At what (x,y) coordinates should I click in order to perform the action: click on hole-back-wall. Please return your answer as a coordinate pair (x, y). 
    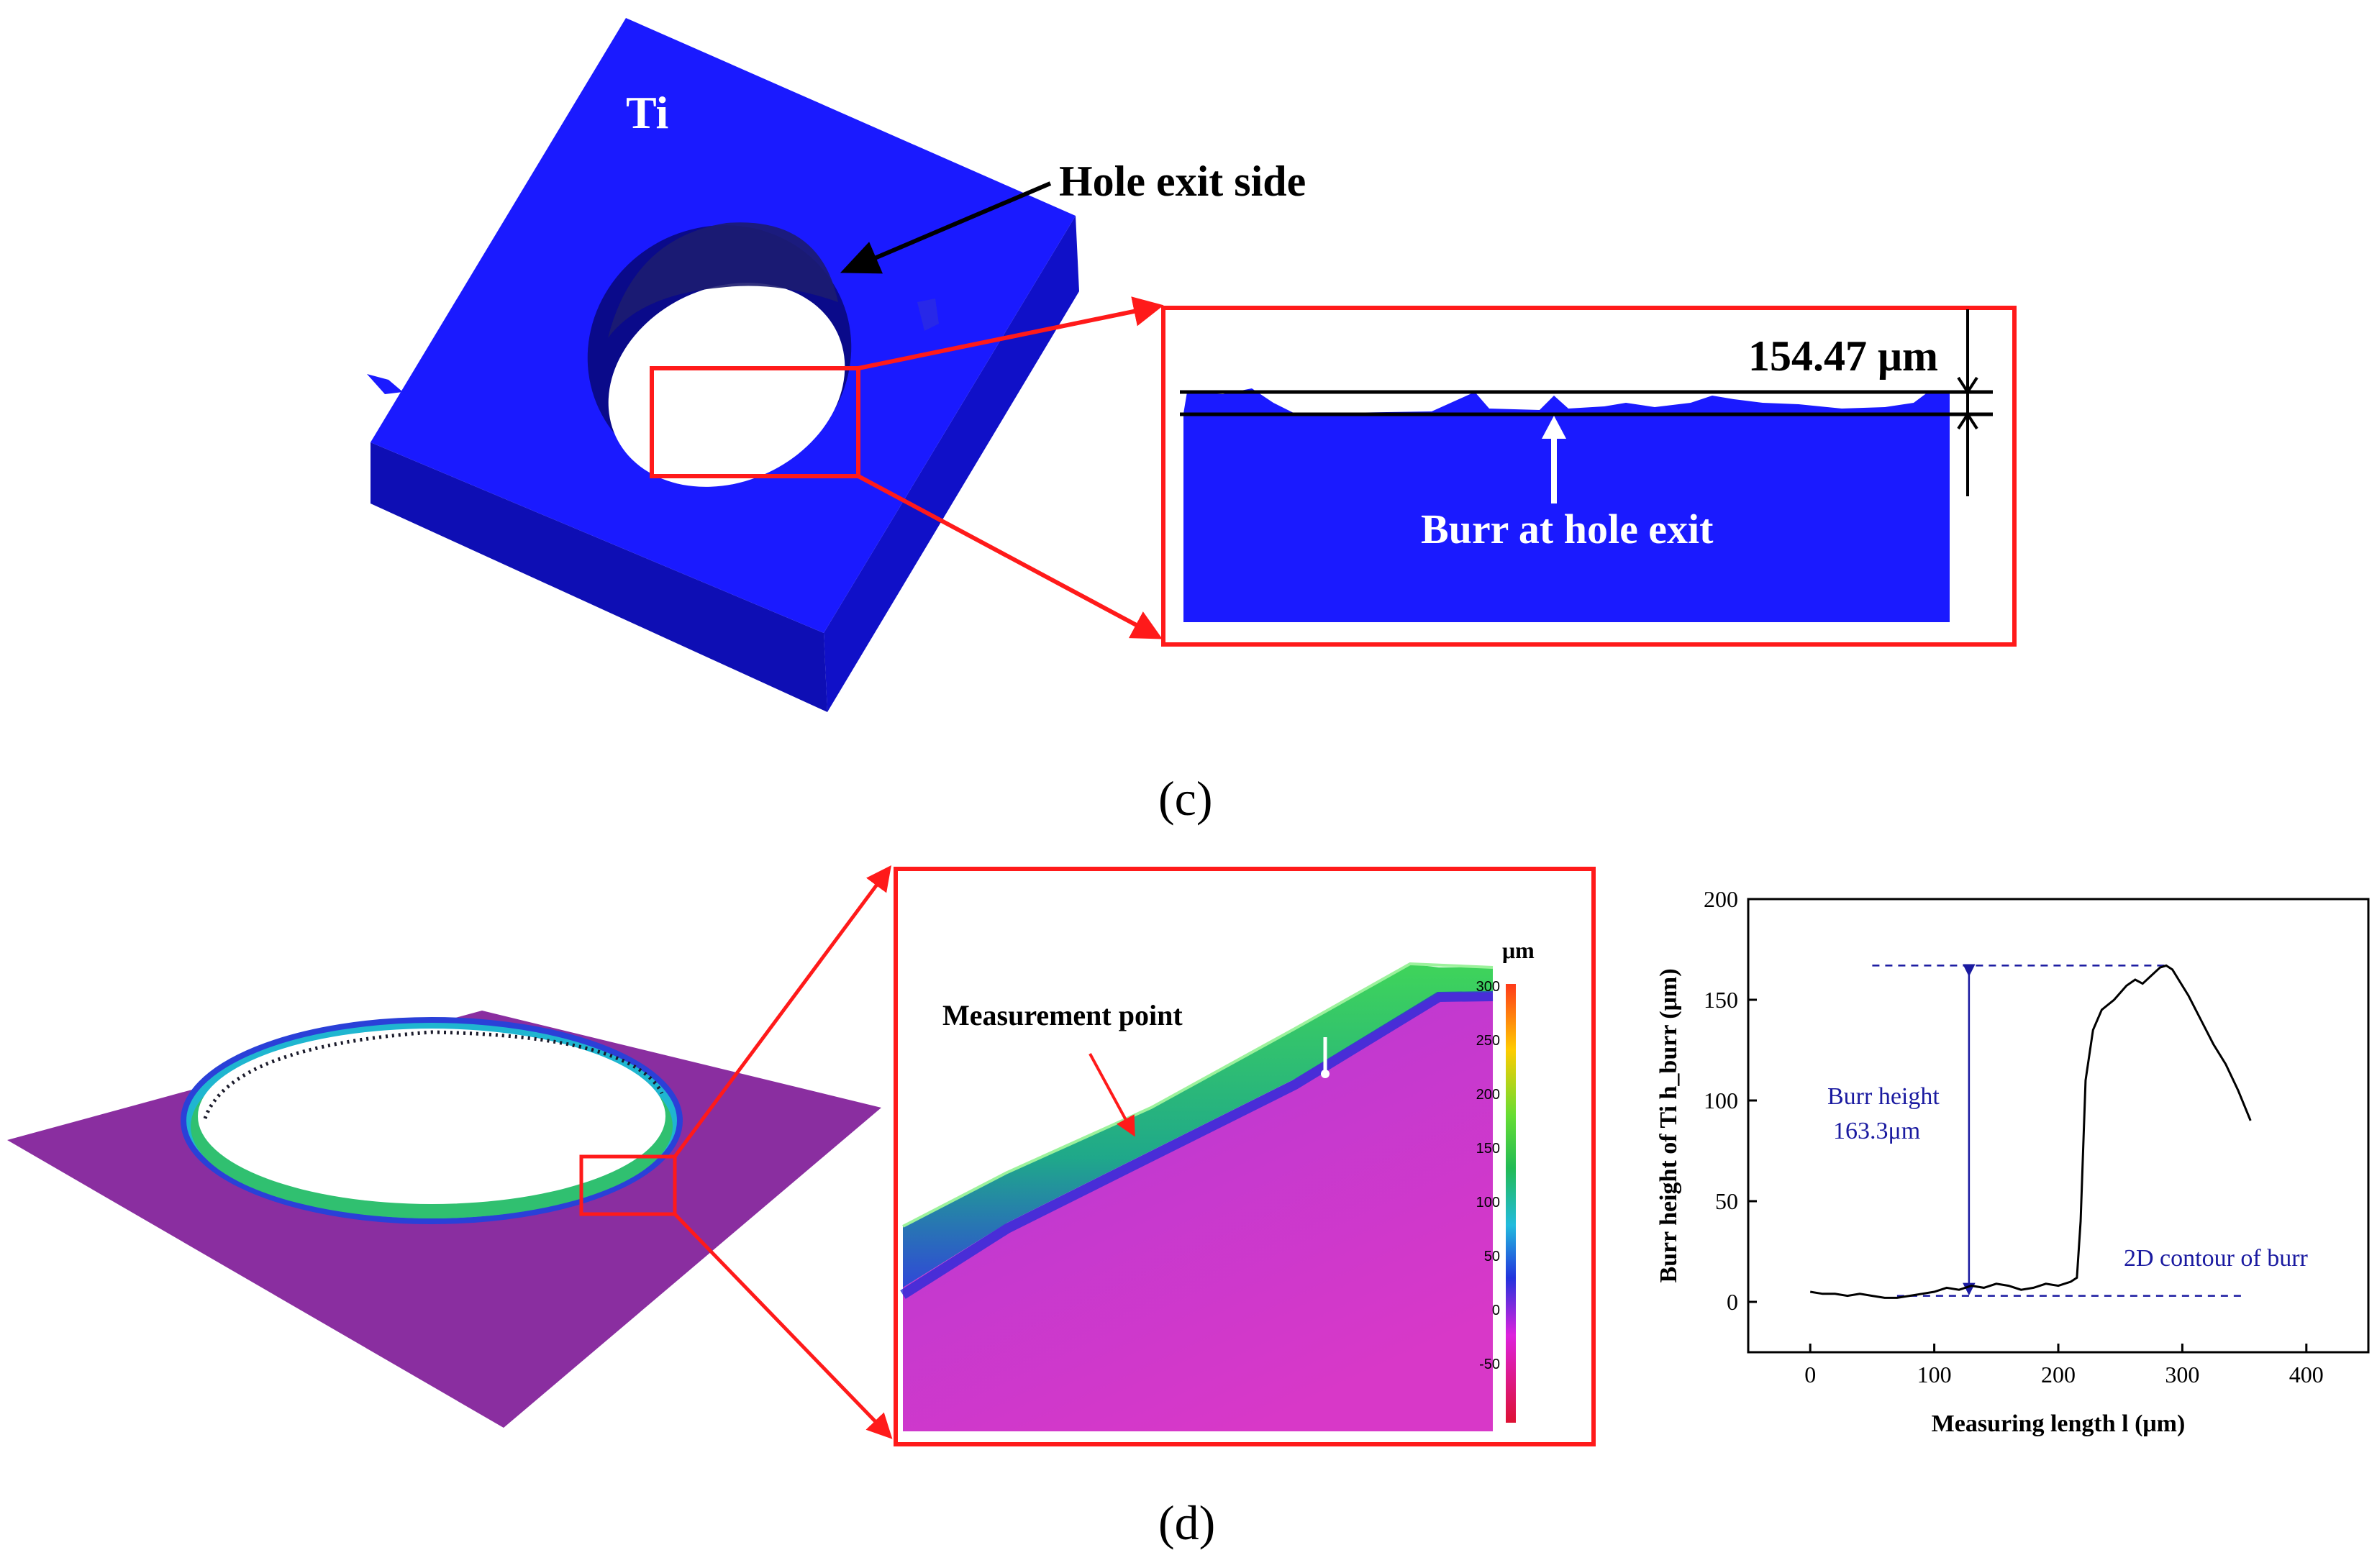
    Looking at the image, I should click on (433, 1075).